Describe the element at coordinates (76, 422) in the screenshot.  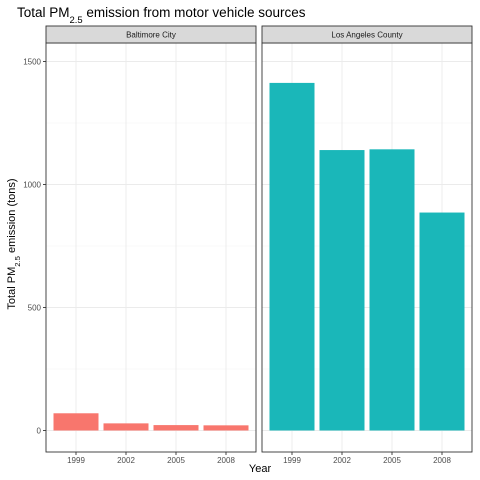
I see `bar-baltimore-city-1999` at that location.